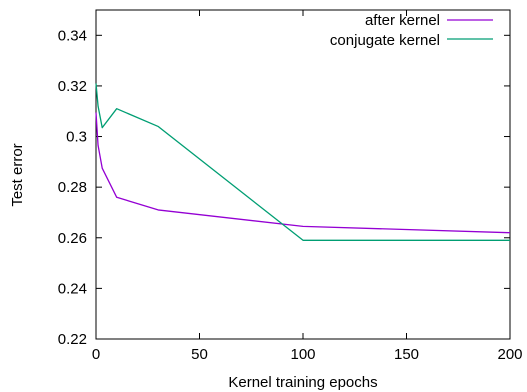 The height and width of the screenshot is (392, 527). What do you see at coordinates (199, 354) in the screenshot?
I see `x-tick-label: 50` at bounding box center [199, 354].